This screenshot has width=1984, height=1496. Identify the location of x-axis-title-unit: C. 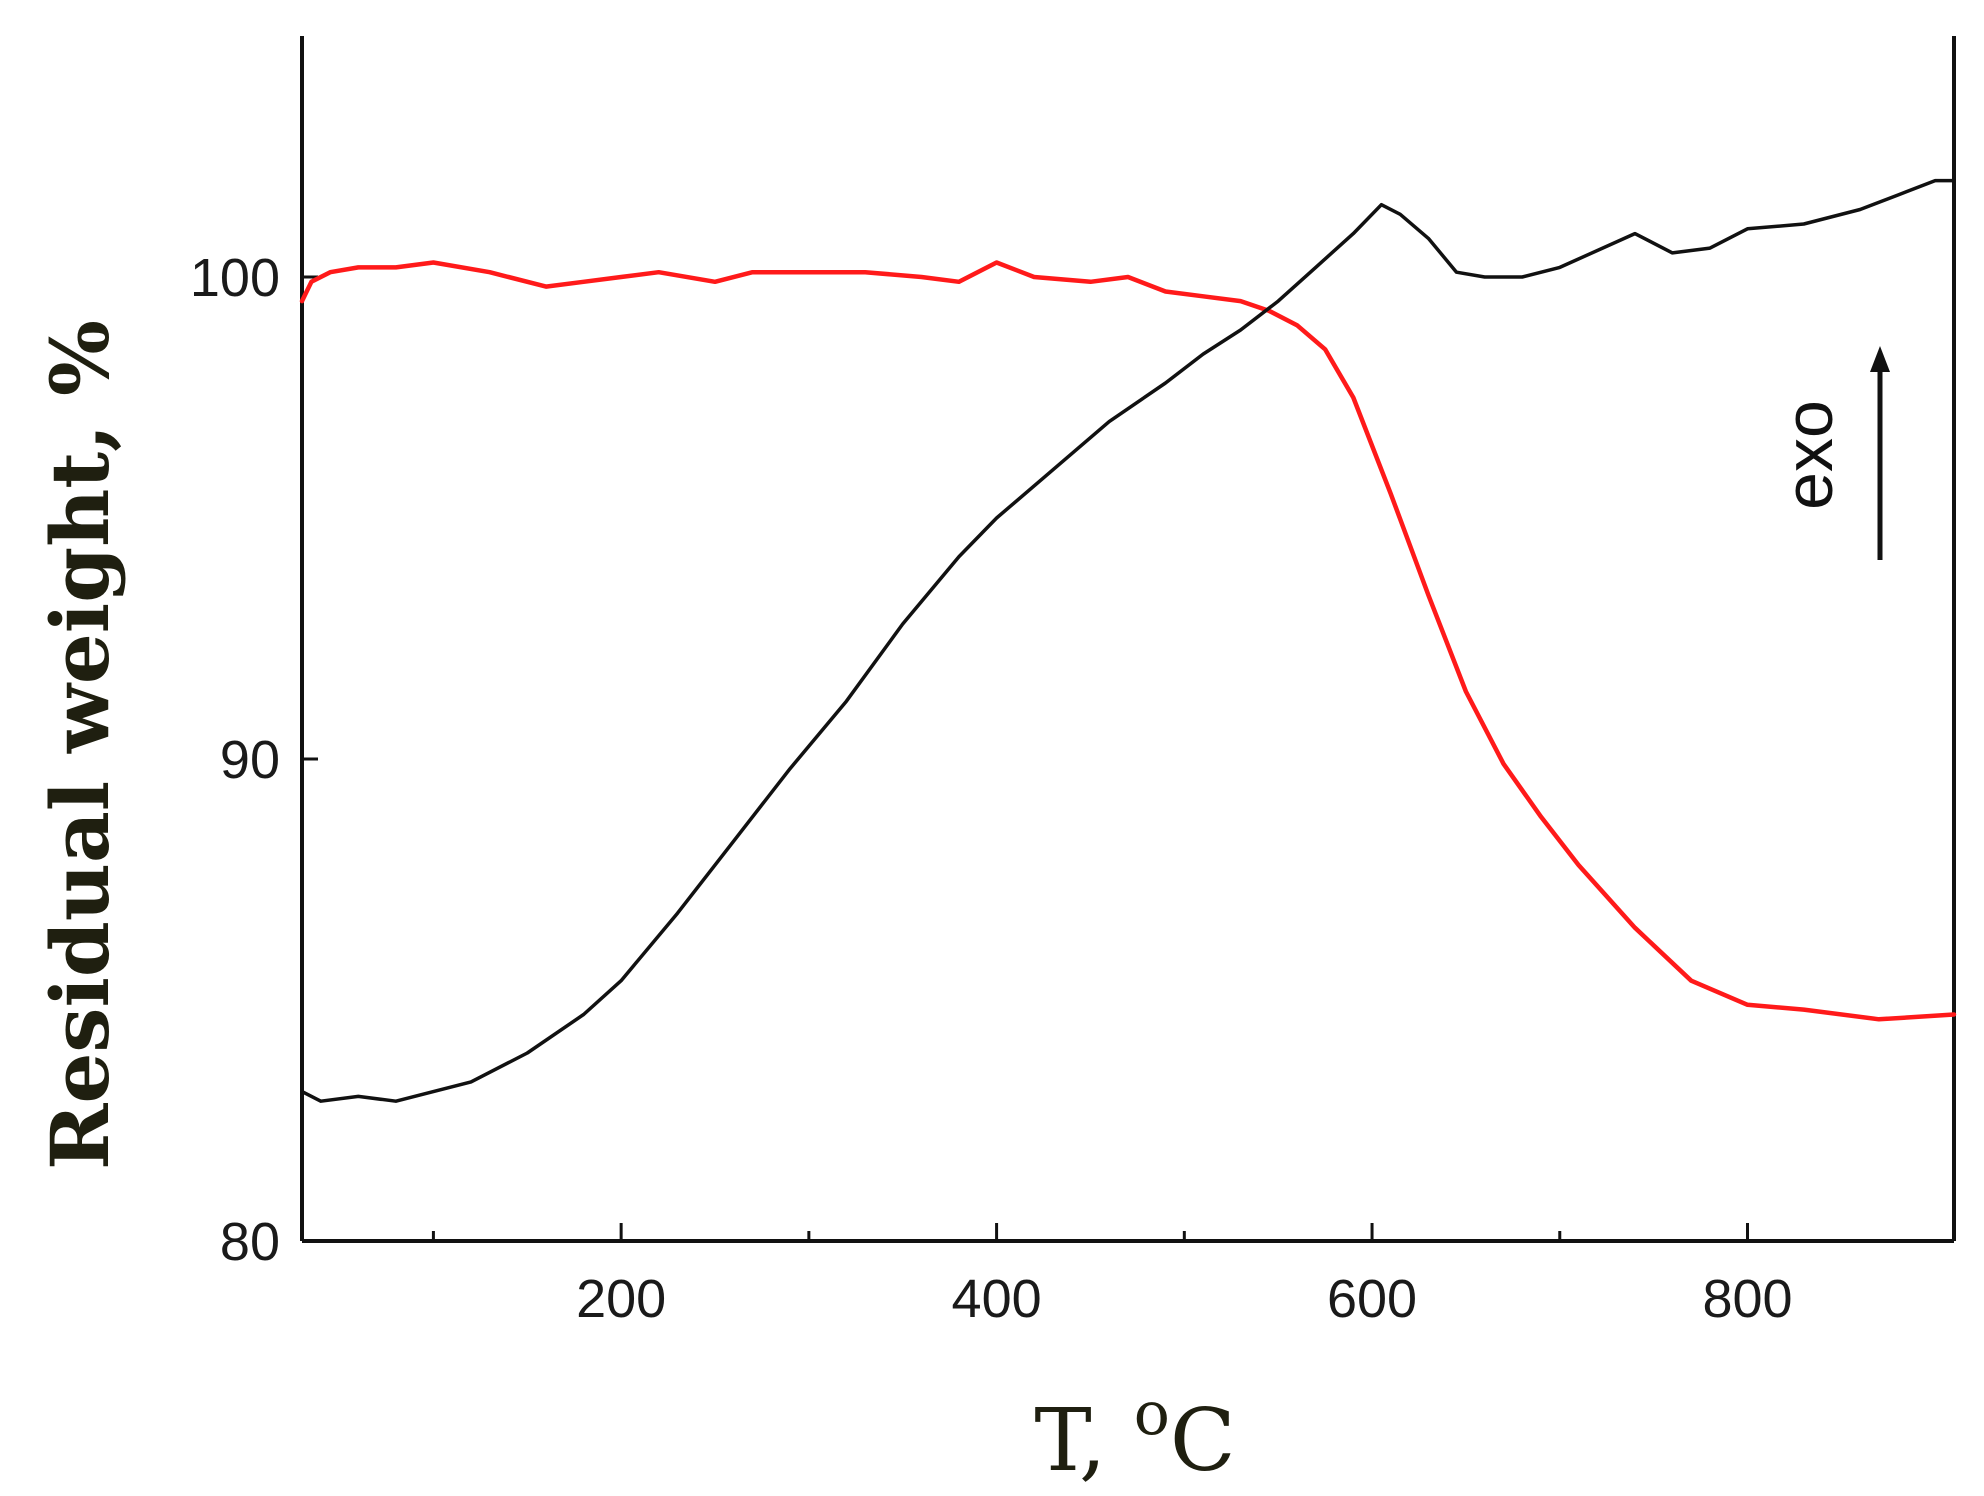
(1203, 1441).